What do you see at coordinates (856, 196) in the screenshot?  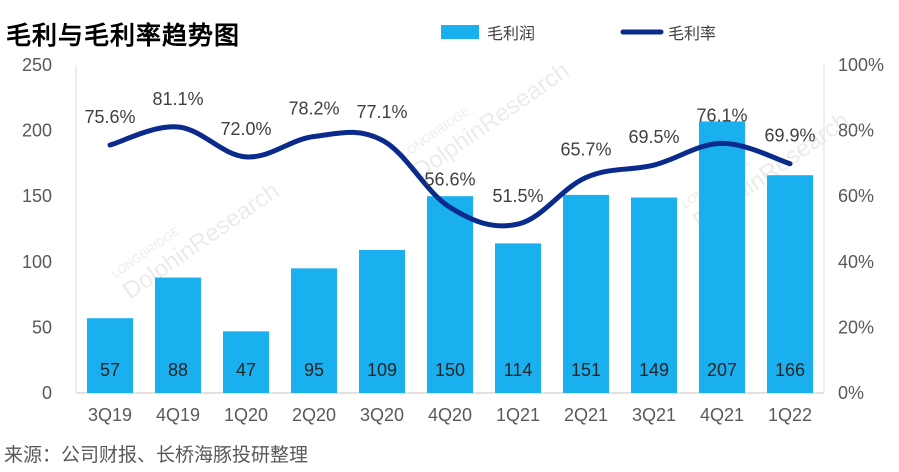 I see `y-right-tick-label: 60%` at bounding box center [856, 196].